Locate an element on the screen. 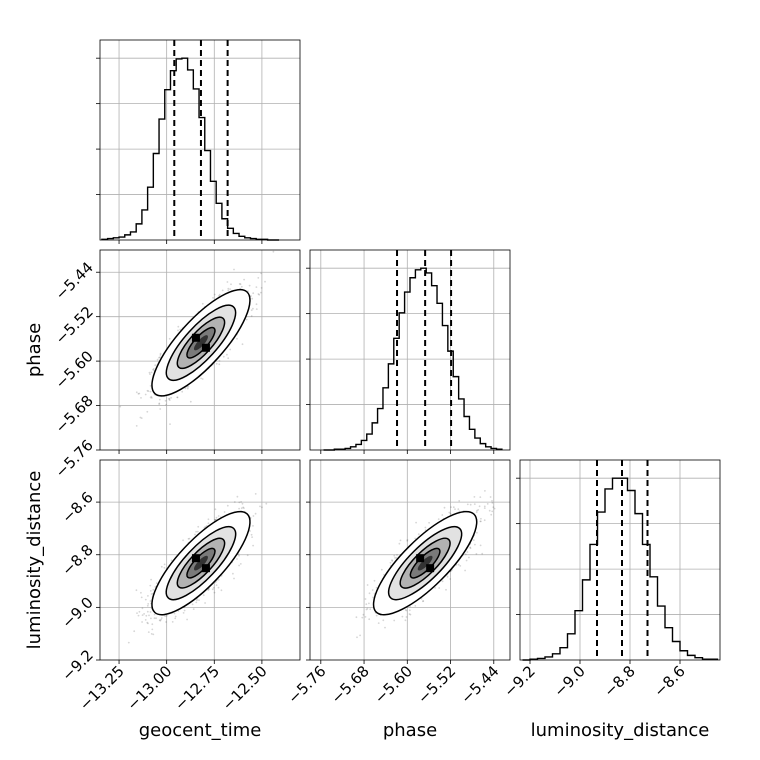  x-tick-label: −9.0 is located at coordinates (569, 681).